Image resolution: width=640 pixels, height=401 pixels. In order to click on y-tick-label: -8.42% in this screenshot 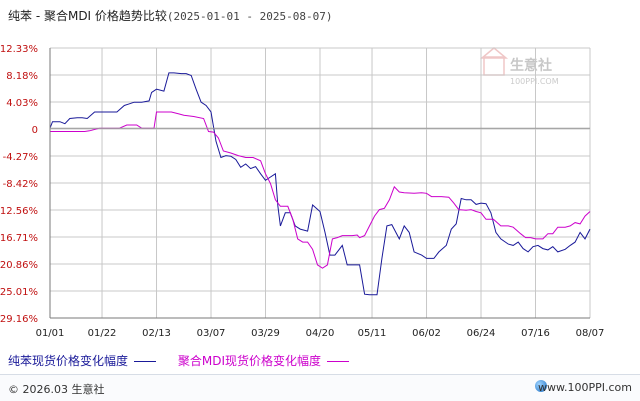, I will do `click(20, 184)`.